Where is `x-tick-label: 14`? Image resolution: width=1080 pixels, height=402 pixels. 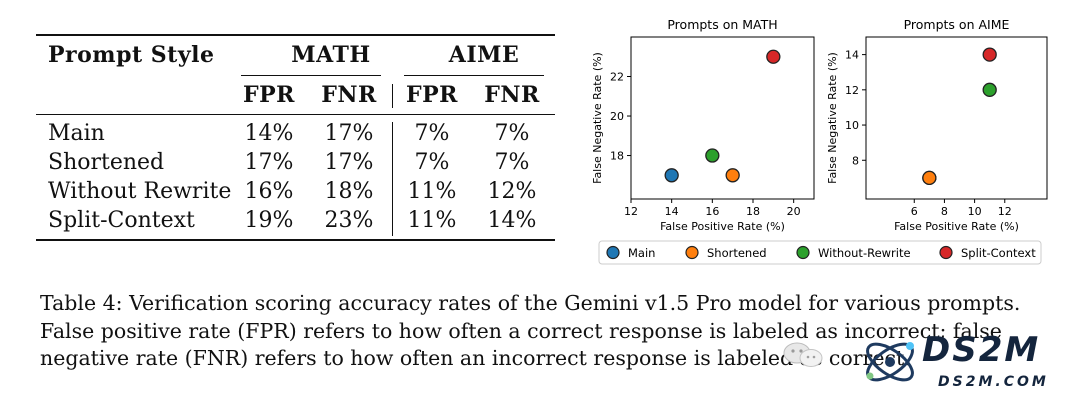
x-tick-label: 14 is located at coordinates (672, 211).